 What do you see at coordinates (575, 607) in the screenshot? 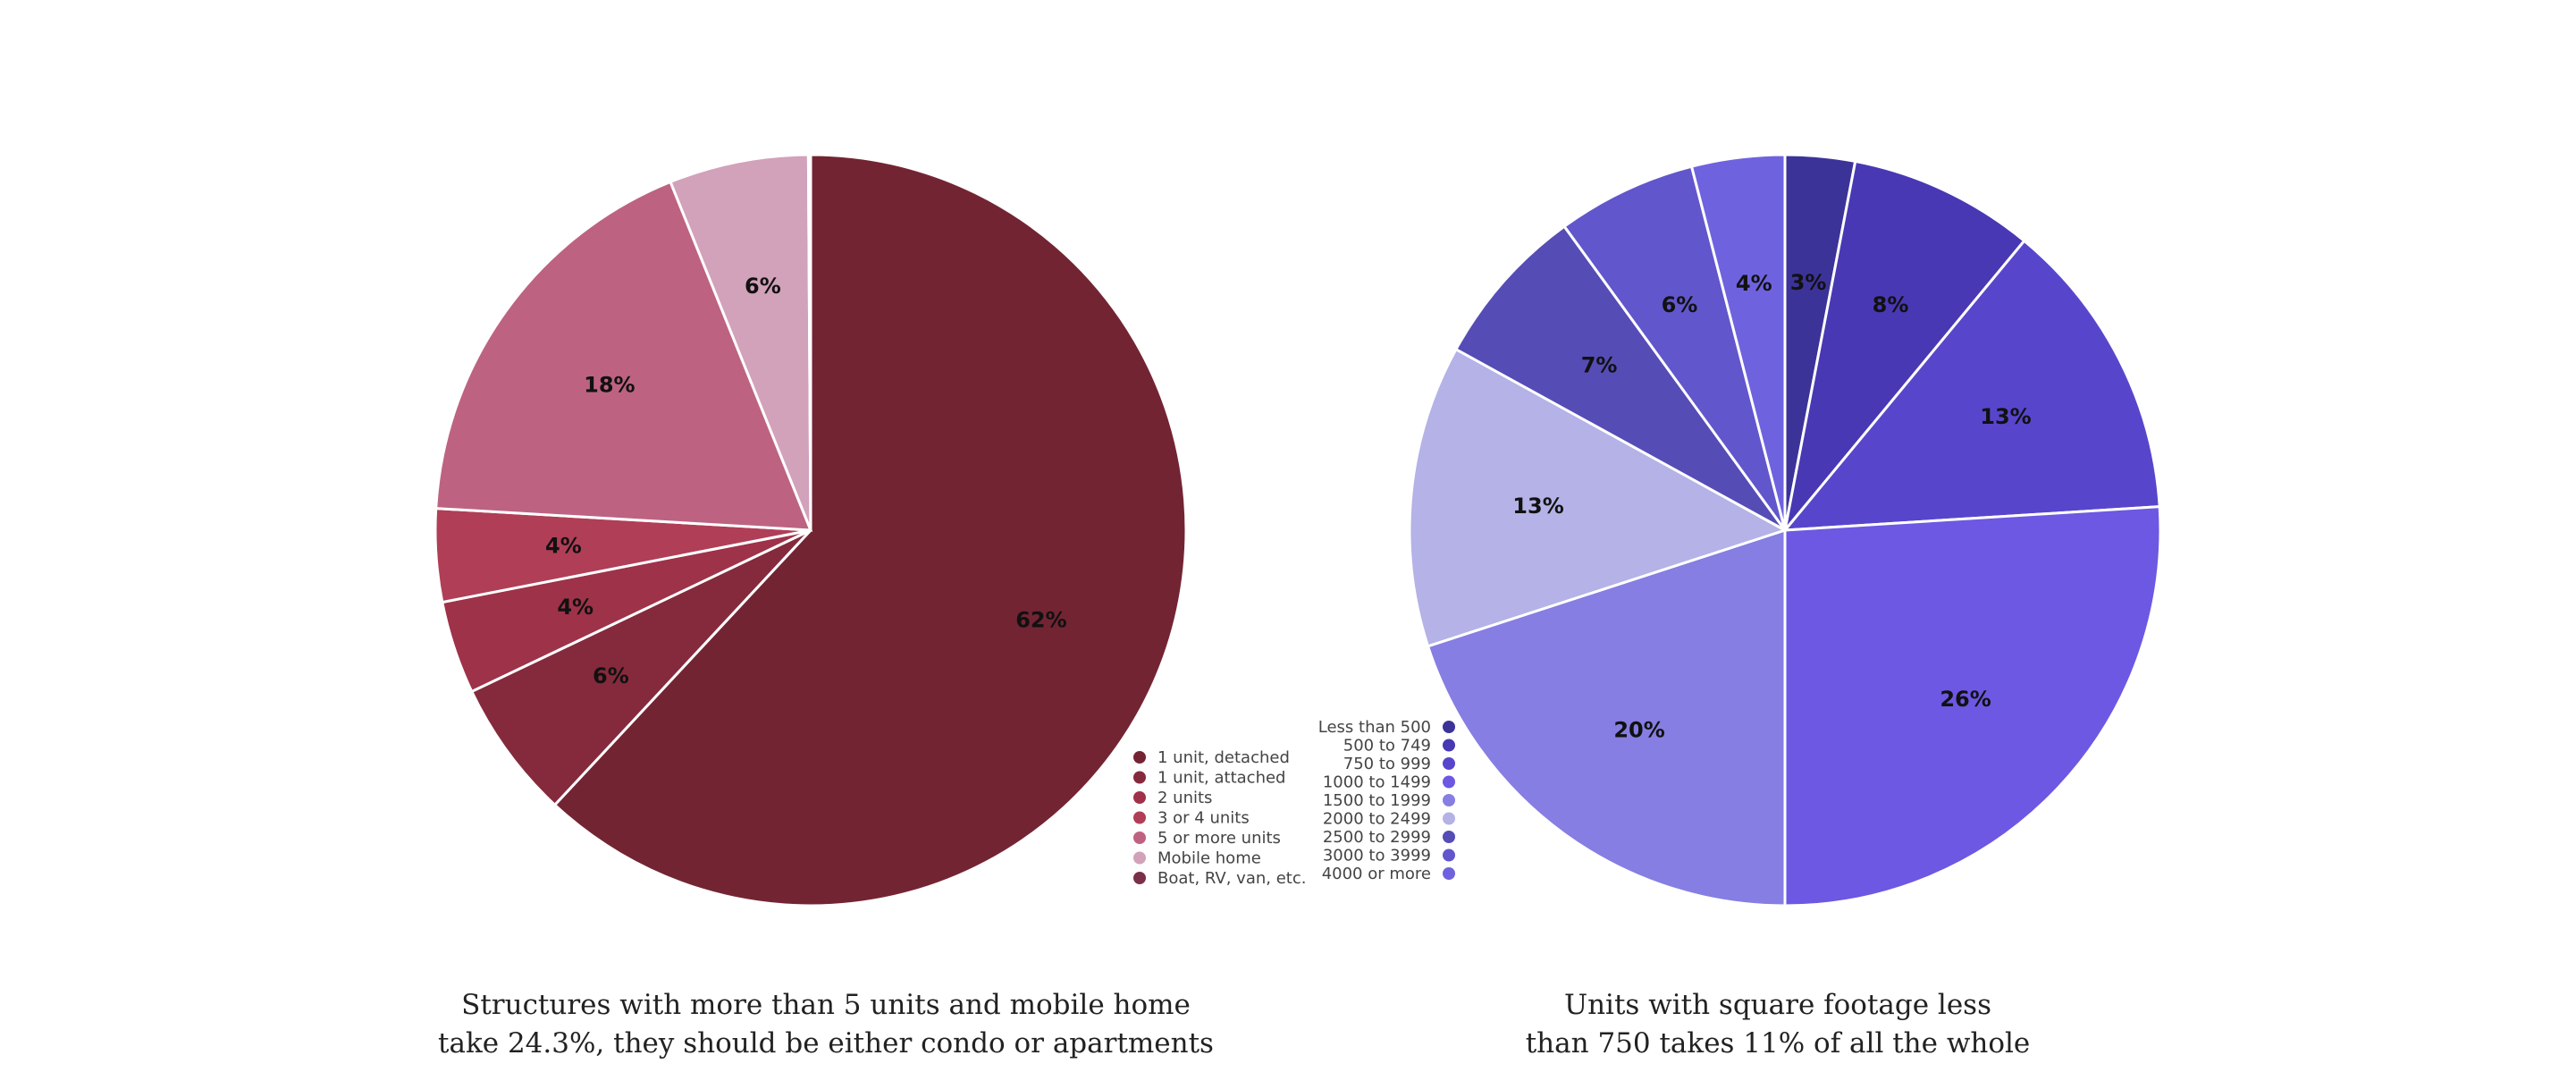
I see `data-label-2-units: 4%` at bounding box center [575, 607].